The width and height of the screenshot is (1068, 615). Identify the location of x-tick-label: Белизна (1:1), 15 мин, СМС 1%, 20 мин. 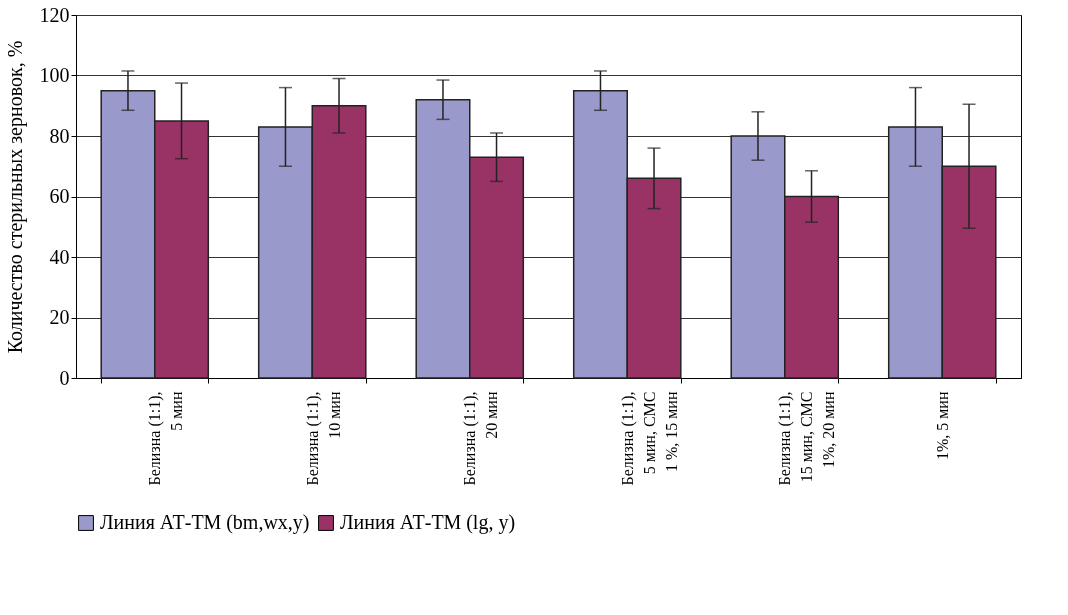
(807, 438).